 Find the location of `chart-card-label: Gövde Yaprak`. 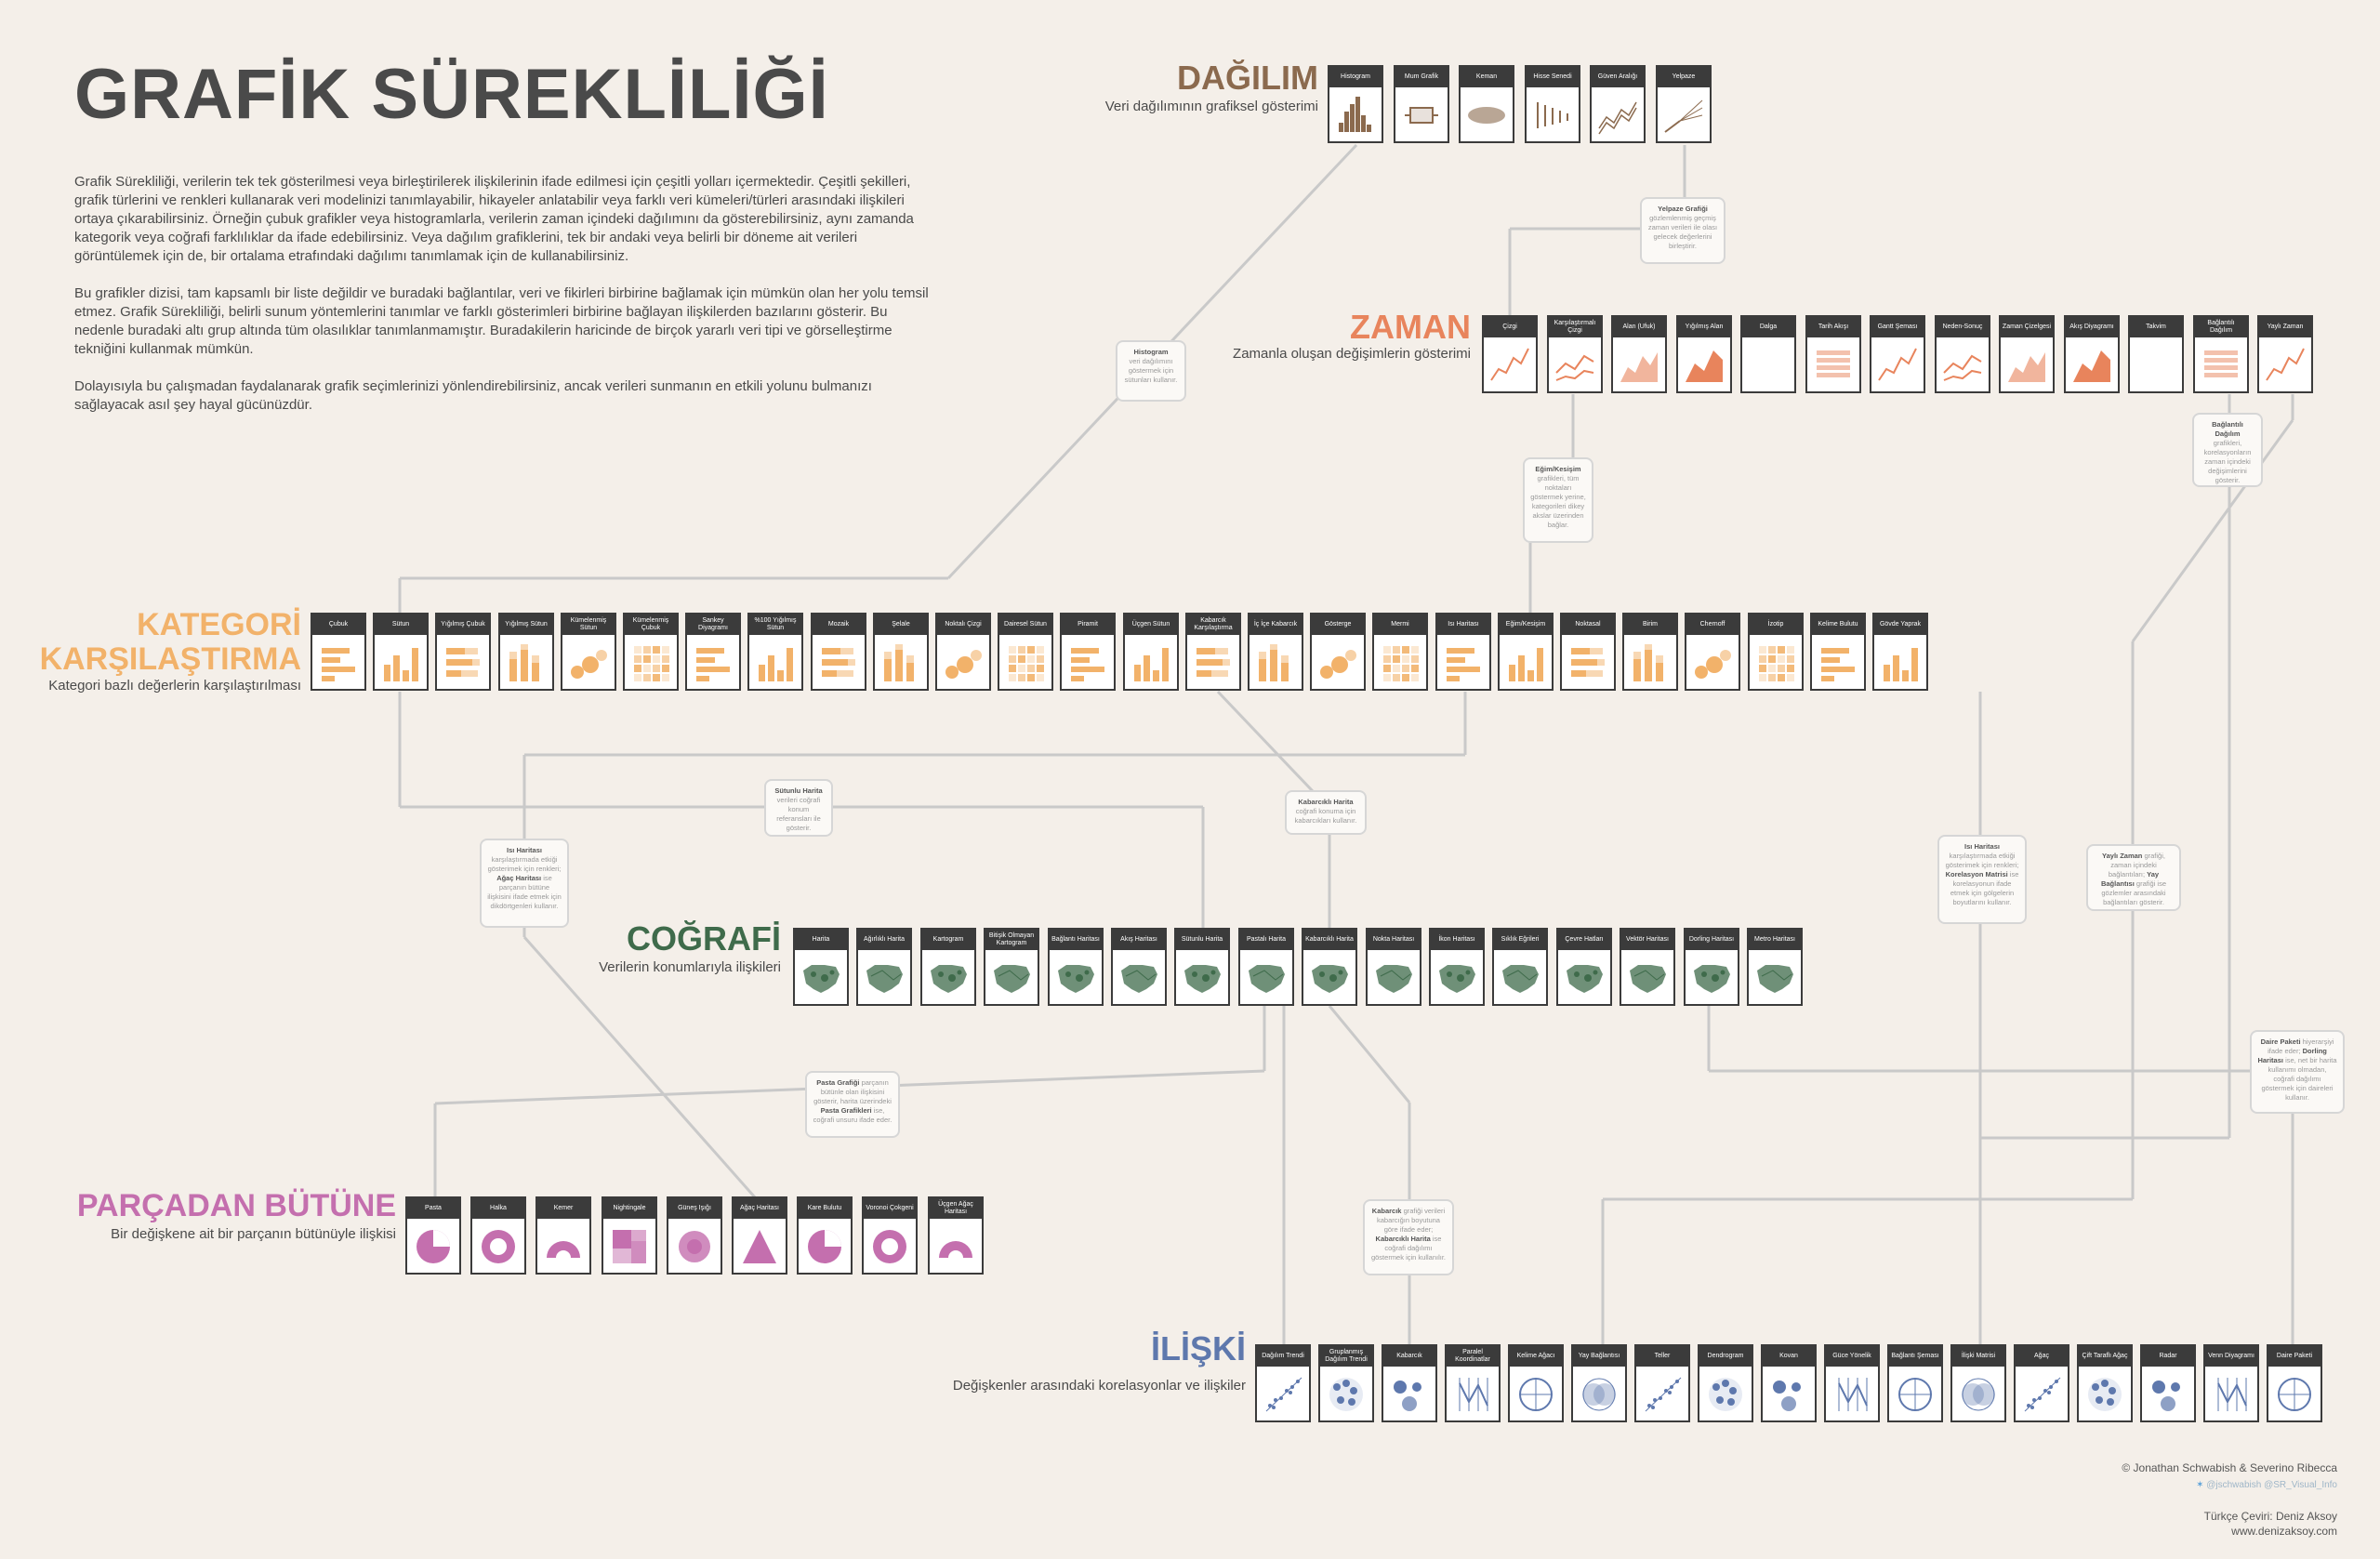

chart-card-label: Gövde Yaprak is located at coordinates (1900, 624).